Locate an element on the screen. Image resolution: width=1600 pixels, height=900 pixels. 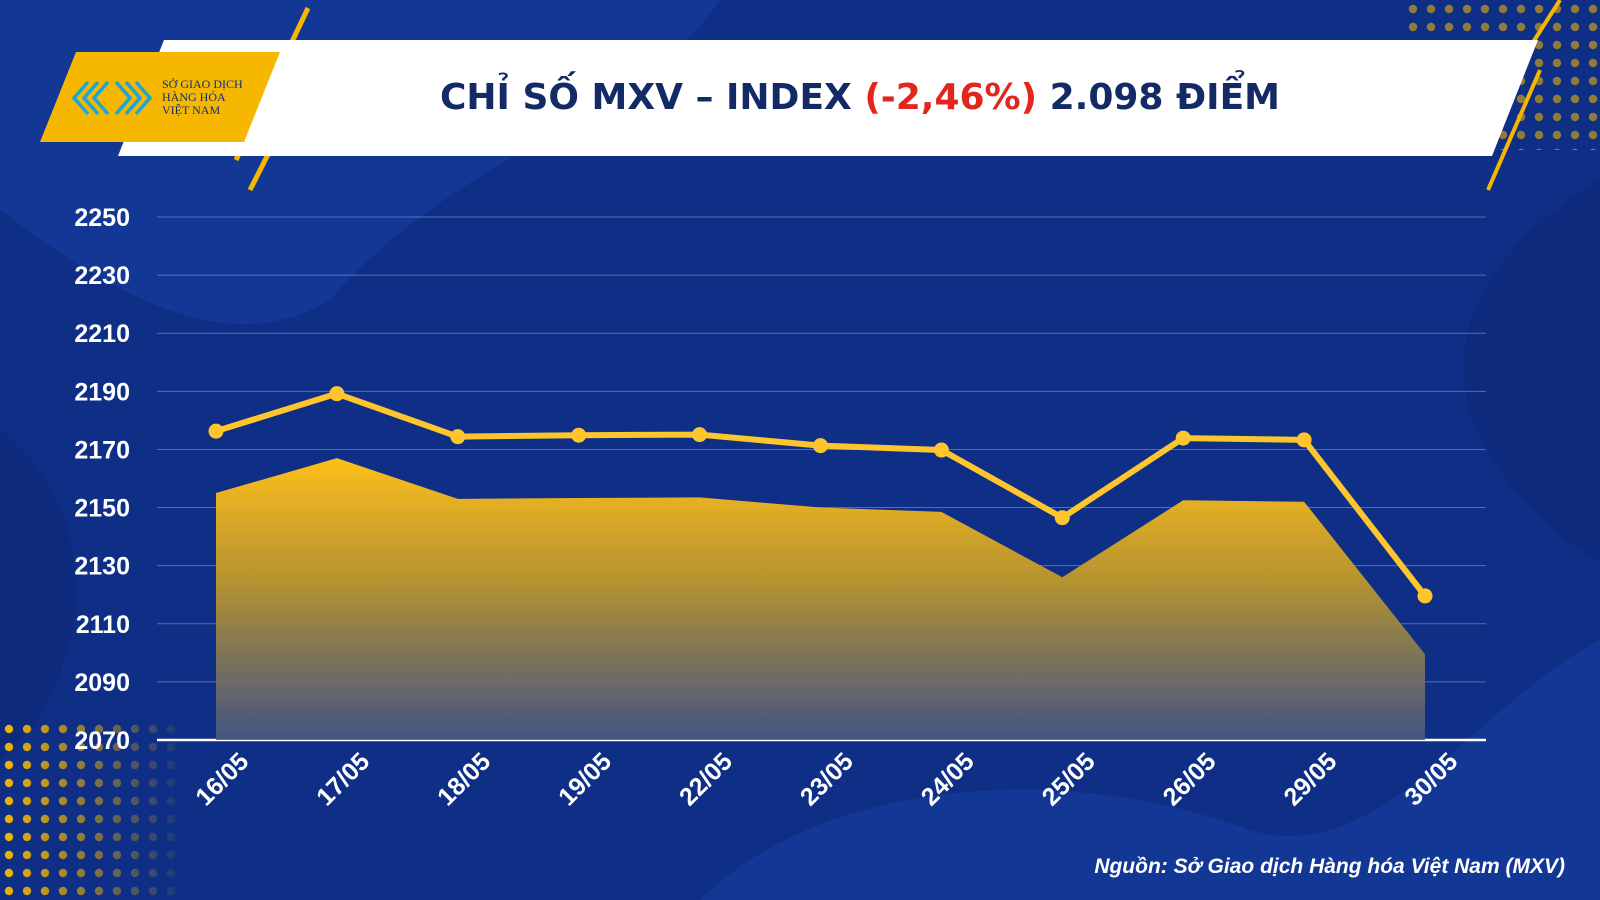
y-axis: 2070 2090 2110 2130 2150 2170 2190 2210 2230 2250 is located at coordinates (102, 479).